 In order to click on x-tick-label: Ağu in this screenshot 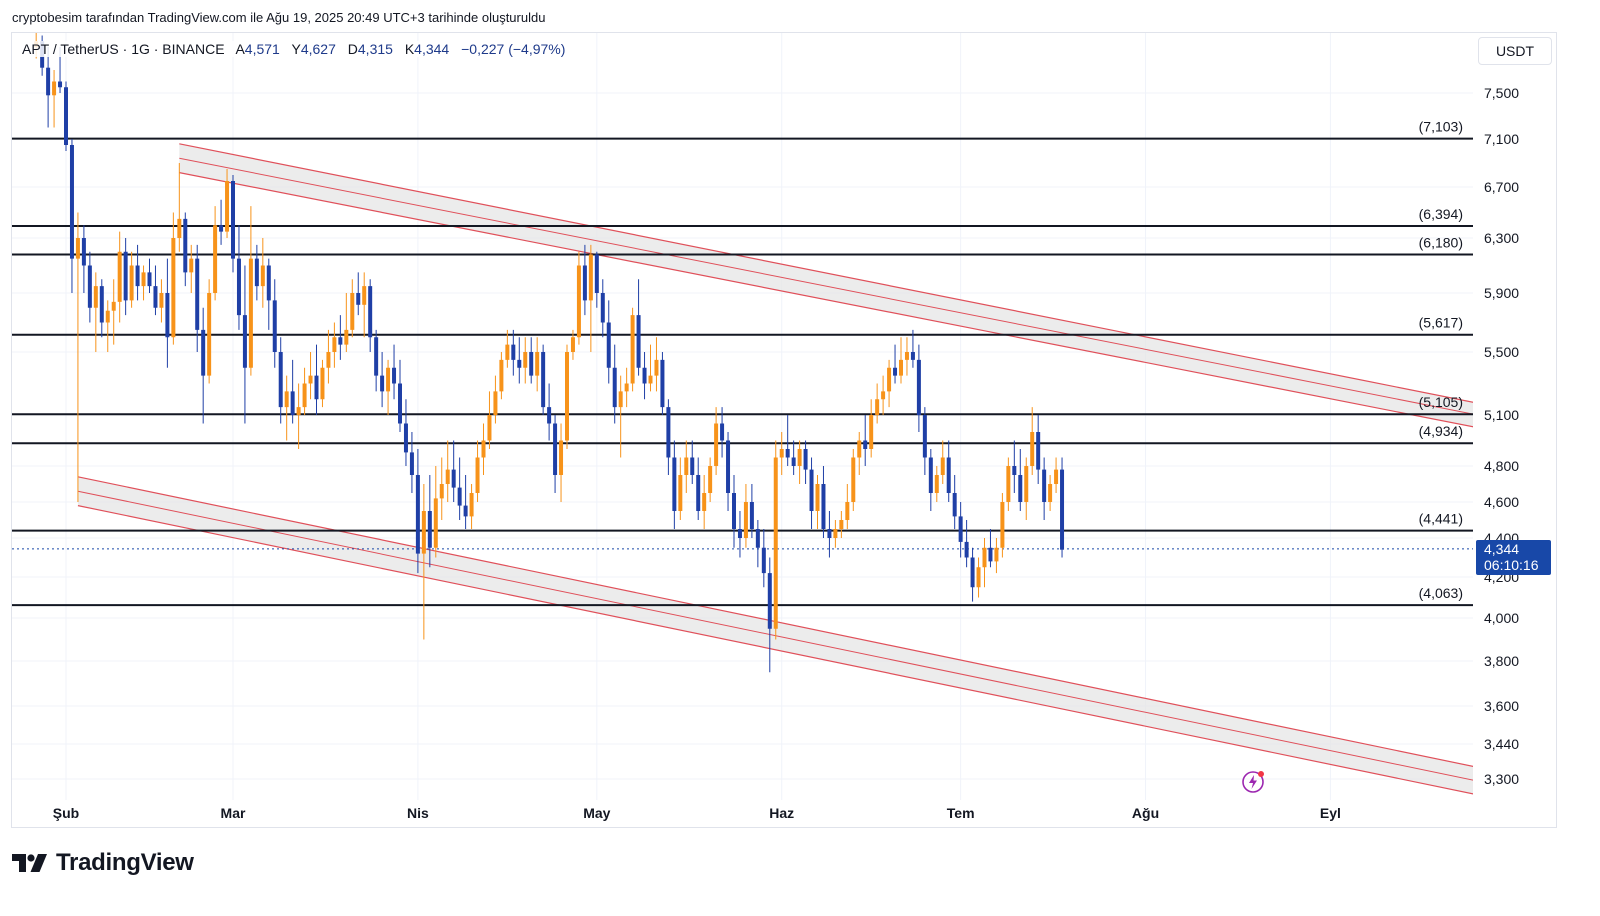, I will do `click(1145, 813)`.